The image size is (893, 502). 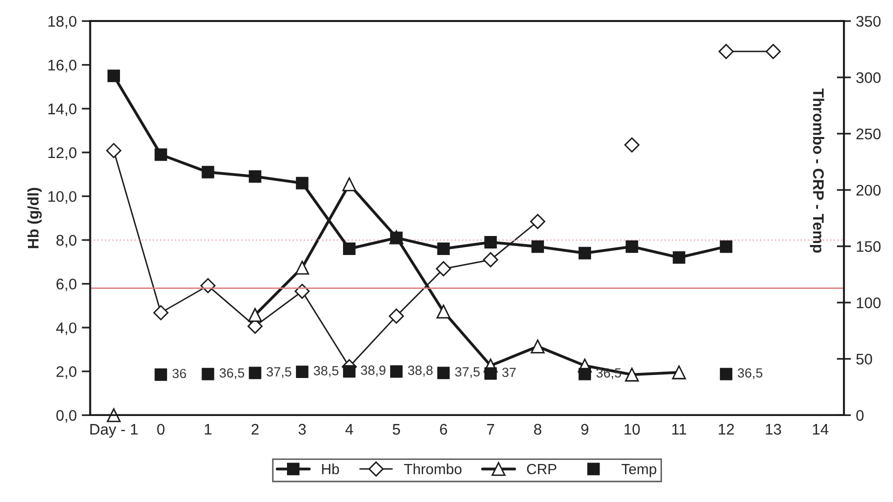 I want to click on x-tick-label: 11, so click(x=679, y=429).